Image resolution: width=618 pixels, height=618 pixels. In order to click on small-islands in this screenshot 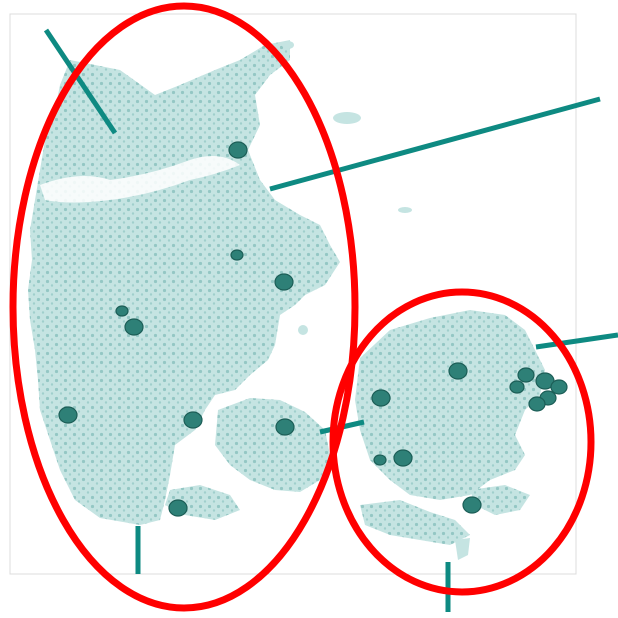, I will do `click(347, 188)`.